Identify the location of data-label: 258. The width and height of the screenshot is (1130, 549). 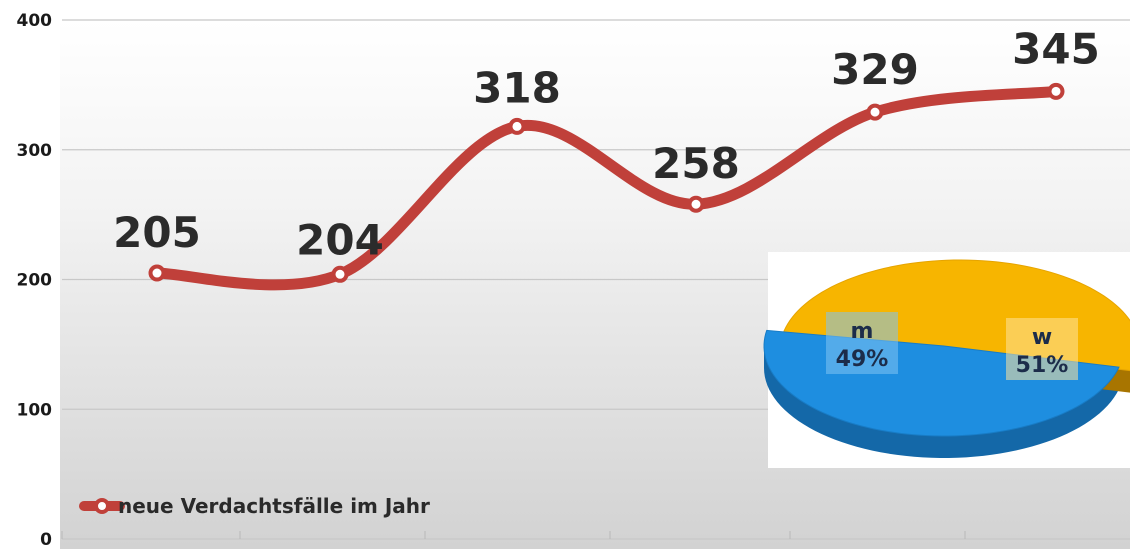
(696, 163).